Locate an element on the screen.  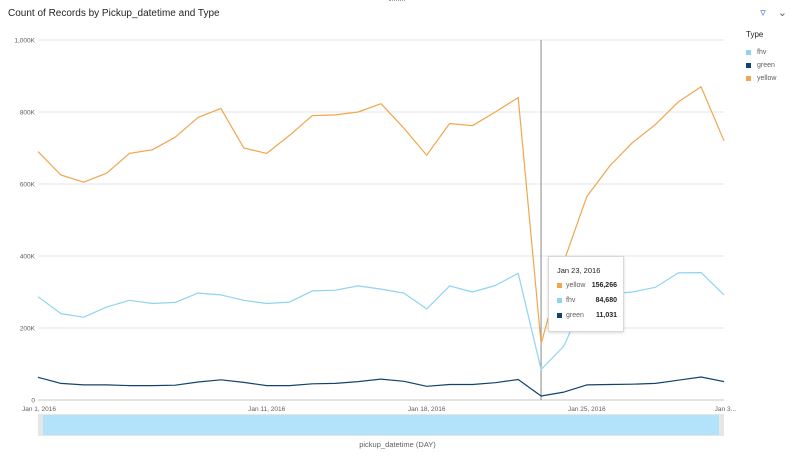
tooltip-row-green: green 11,031 is located at coordinates (587, 315).